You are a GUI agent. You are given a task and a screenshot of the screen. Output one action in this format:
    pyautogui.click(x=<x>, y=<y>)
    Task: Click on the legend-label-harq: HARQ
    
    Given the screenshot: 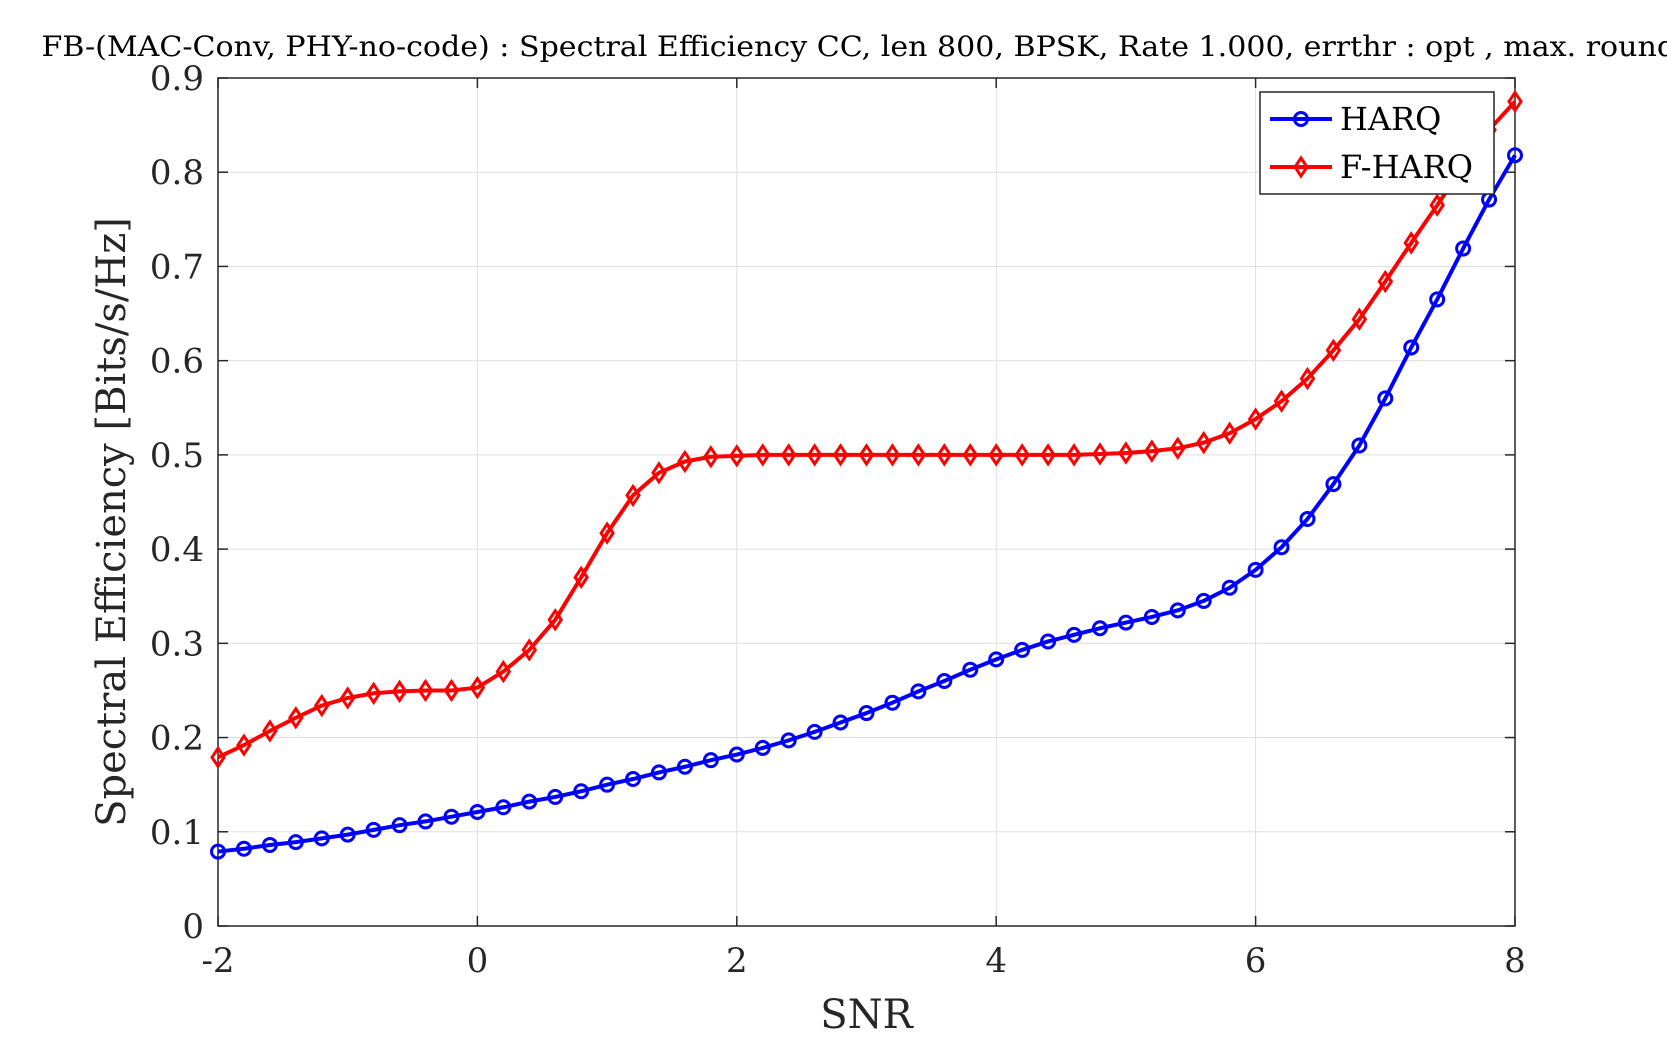 What is the action you would take?
    pyautogui.click(x=1390, y=119)
    